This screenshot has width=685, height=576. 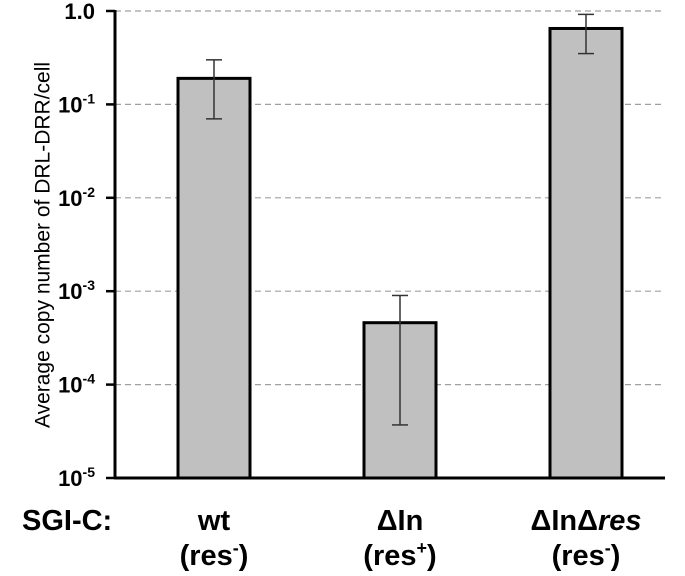 I want to click on x-category-sublabel: (res+), so click(x=399, y=555).